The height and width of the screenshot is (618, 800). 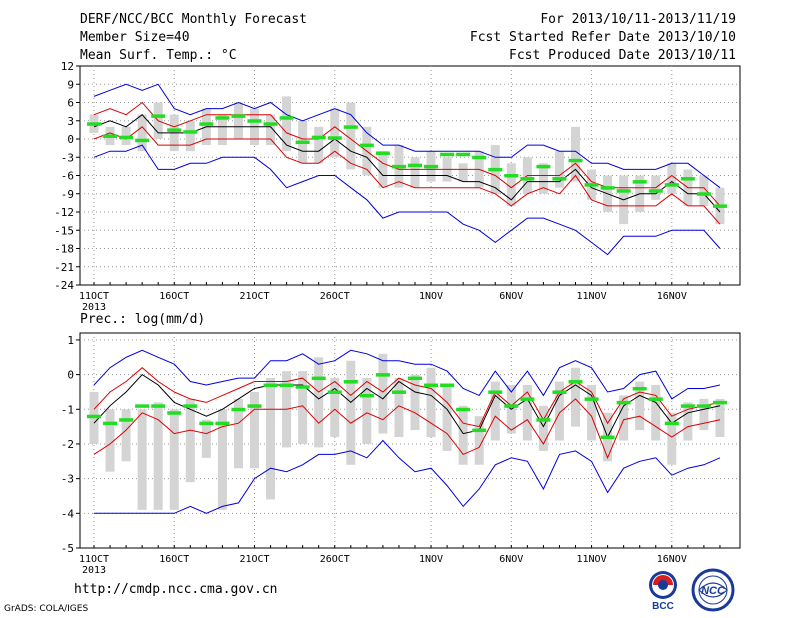 I want to click on y-tick-label: 3, so click(x=70, y=121).